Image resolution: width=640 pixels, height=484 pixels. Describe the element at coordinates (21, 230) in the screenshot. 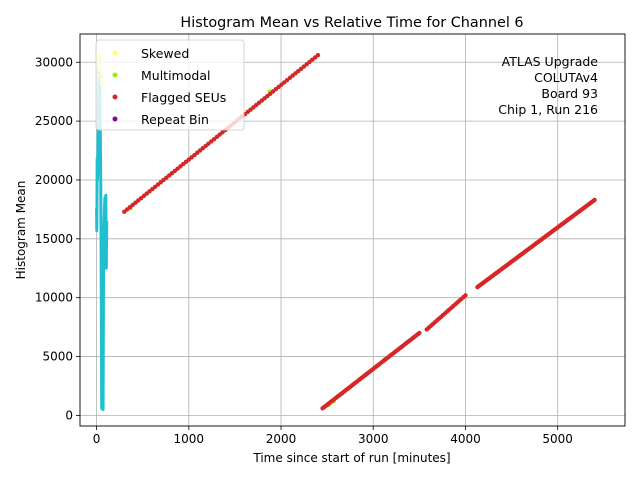

I see `y-axis-label: Histogram Mean` at that location.